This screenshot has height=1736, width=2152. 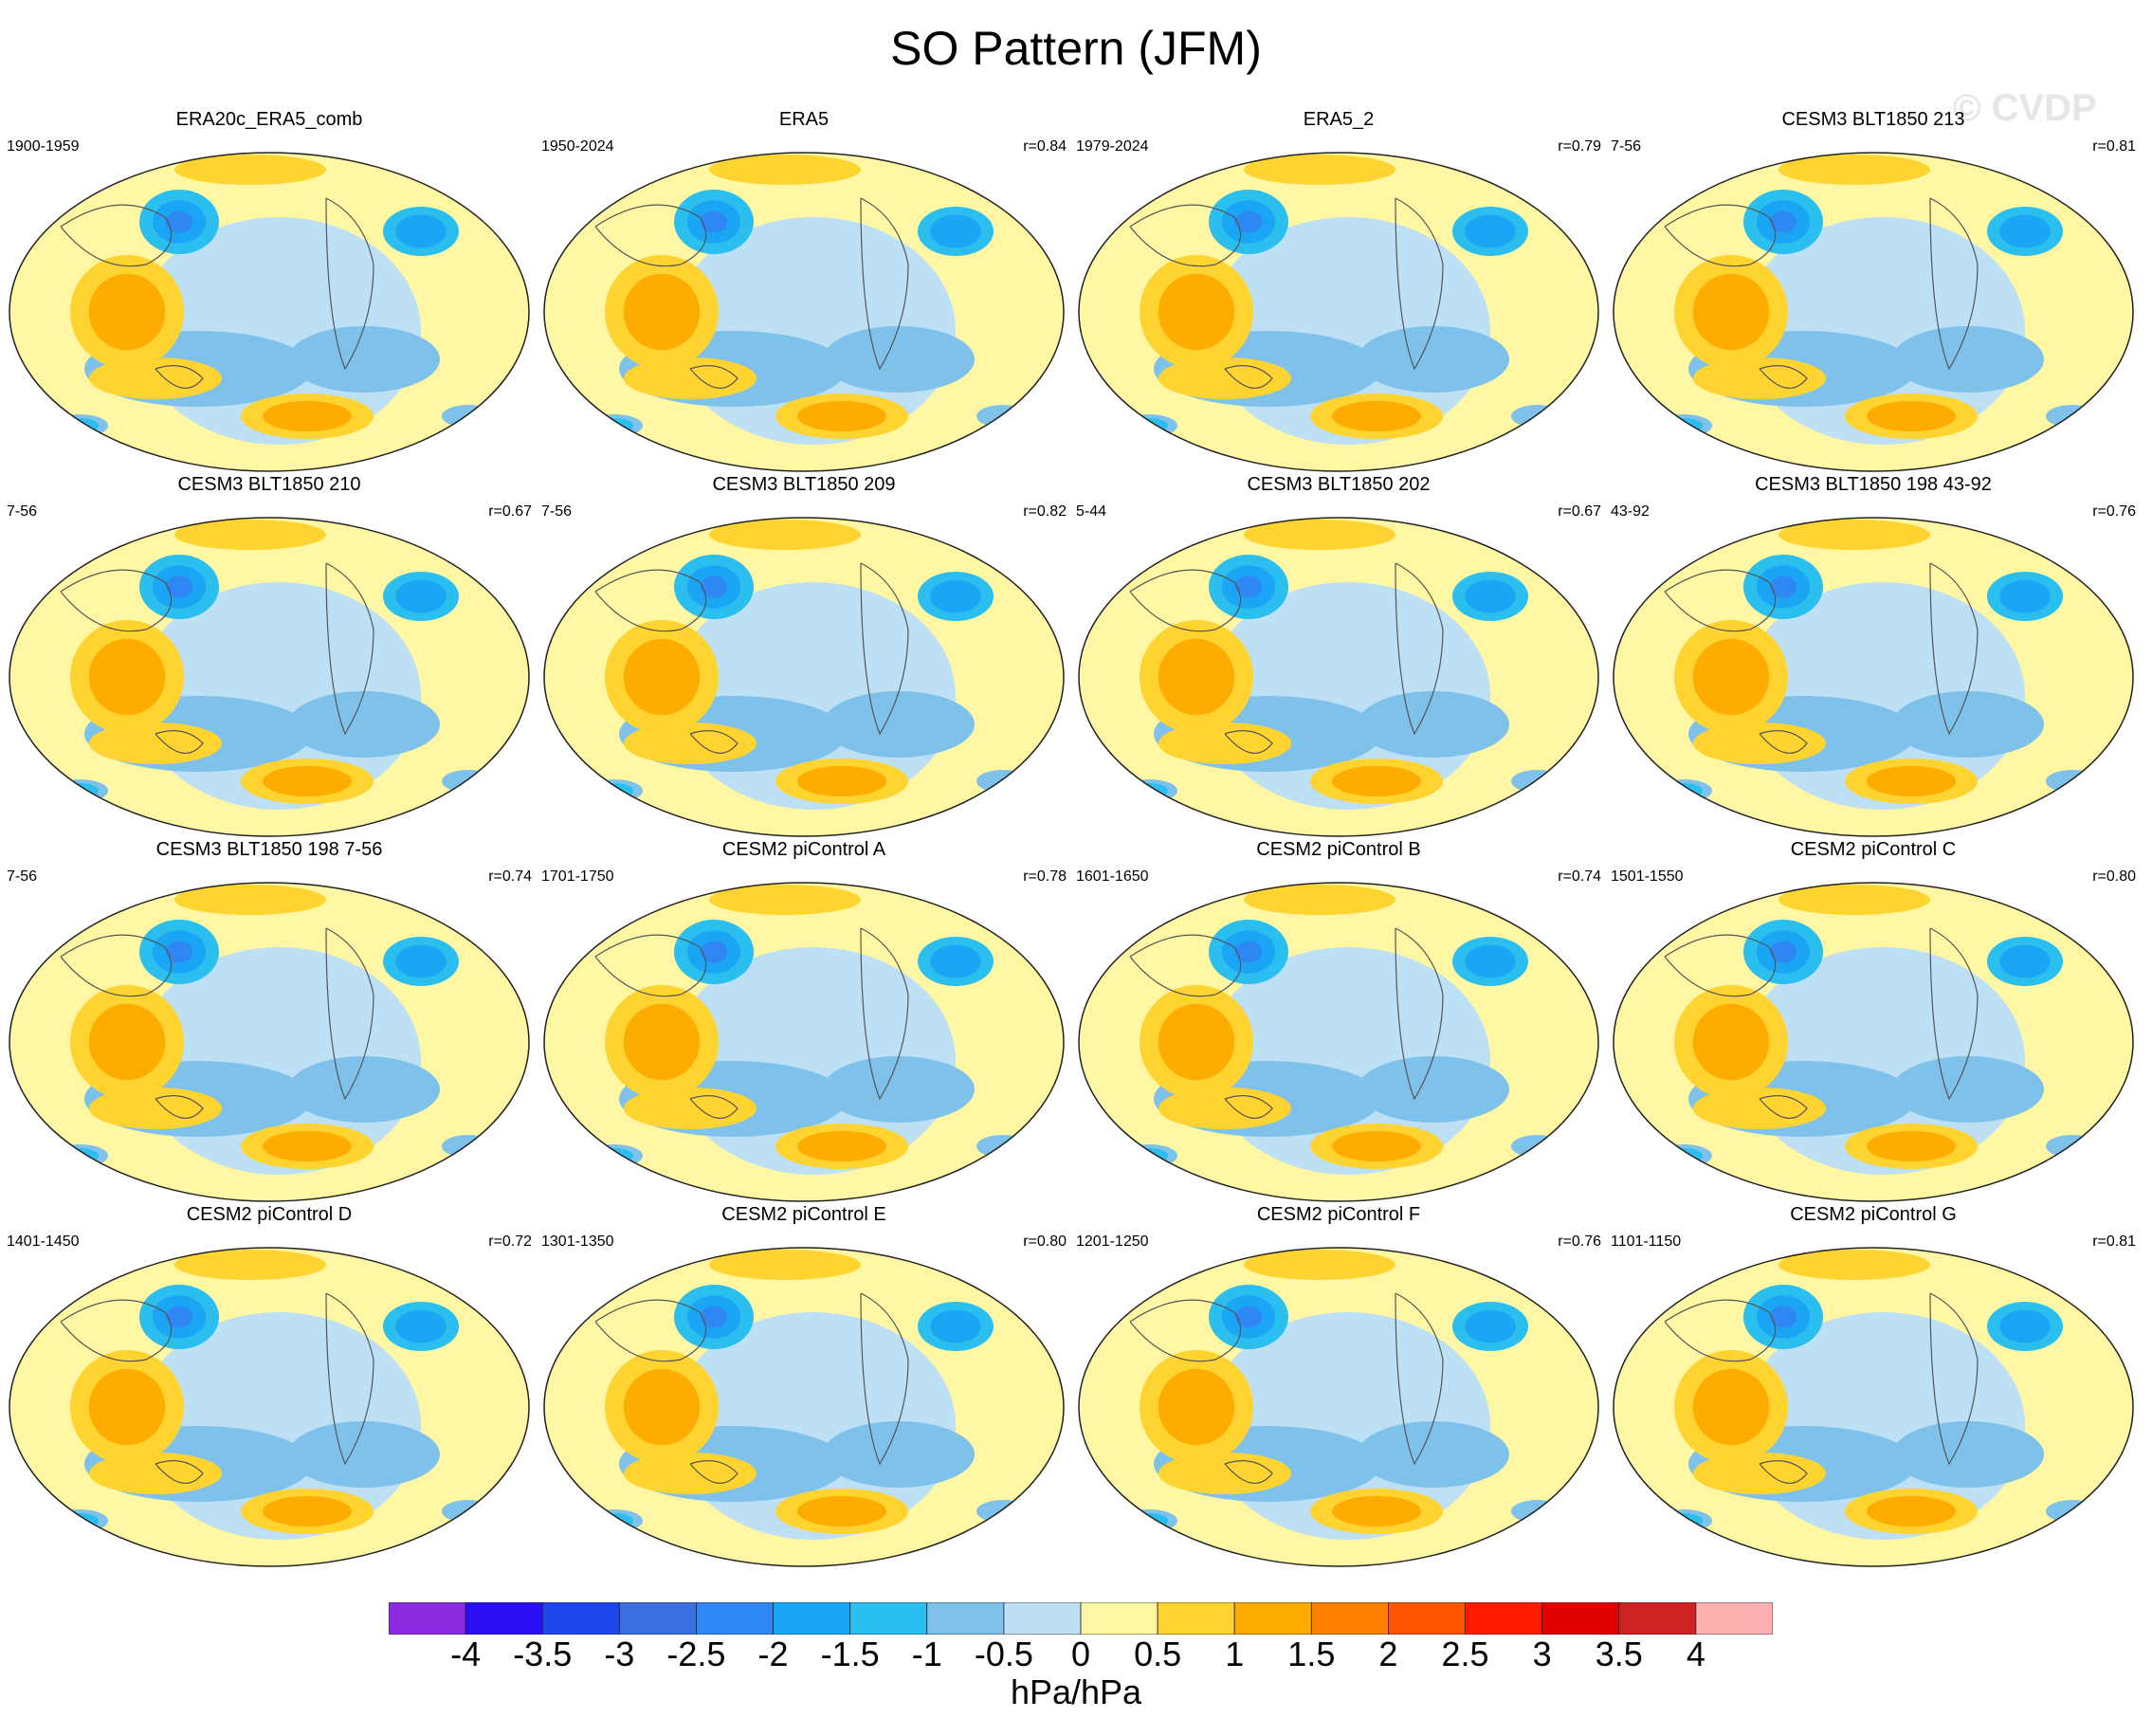 What do you see at coordinates (1311, 1654) in the screenshot?
I see `colorbar-tick-label: 1.5` at bounding box center [1311, 1654].